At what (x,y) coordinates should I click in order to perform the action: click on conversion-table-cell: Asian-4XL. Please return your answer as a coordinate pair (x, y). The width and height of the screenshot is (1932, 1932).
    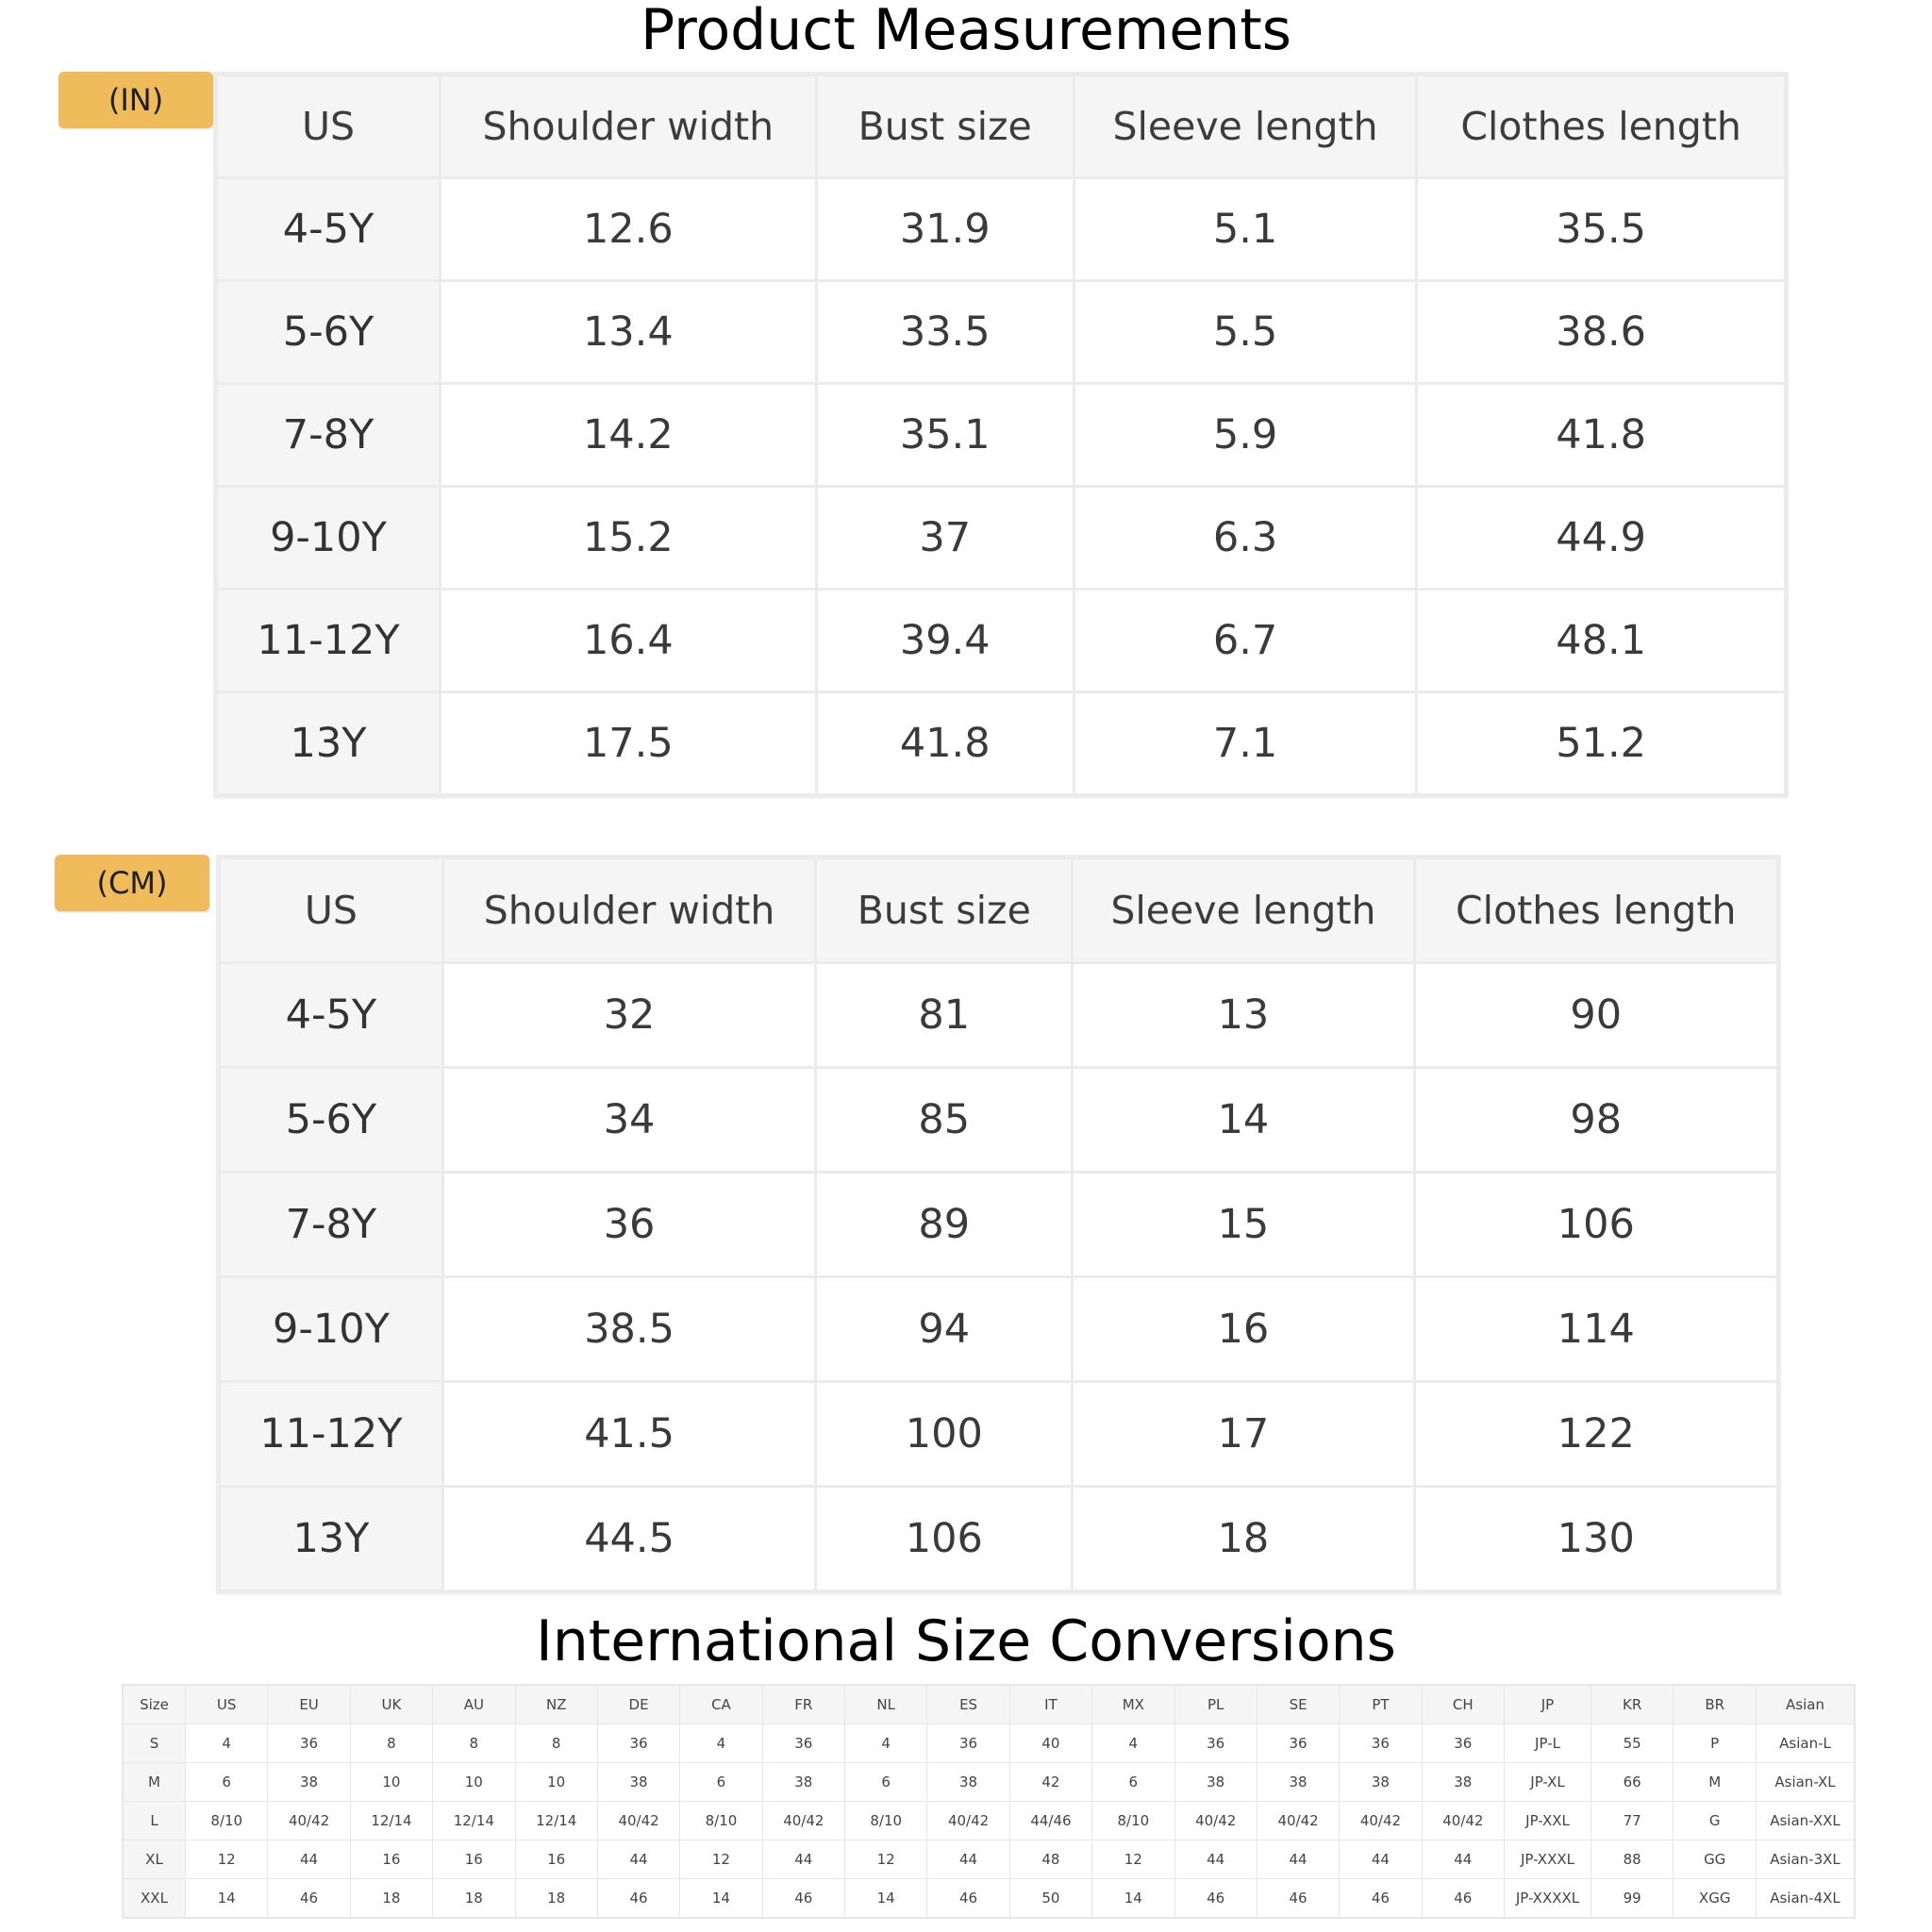
    Looking at the image, I should click on (1806, 1898).